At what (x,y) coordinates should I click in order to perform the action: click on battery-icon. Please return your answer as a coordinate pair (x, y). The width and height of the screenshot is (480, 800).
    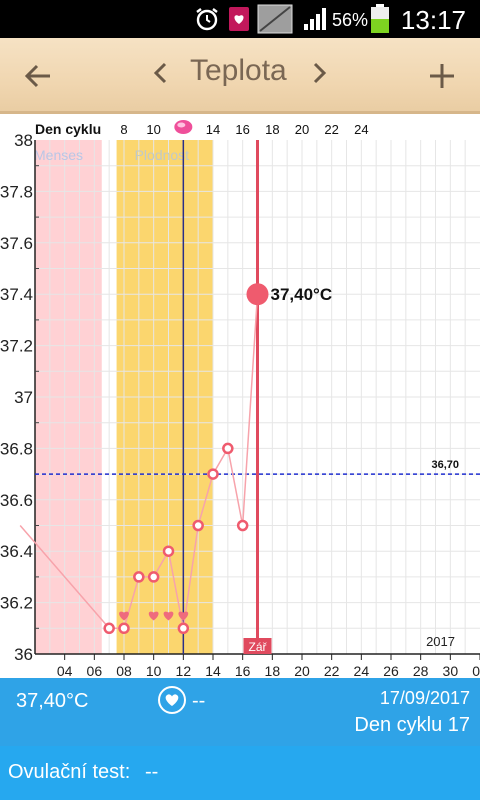
    Looking at the image, I should click on (380, 18).